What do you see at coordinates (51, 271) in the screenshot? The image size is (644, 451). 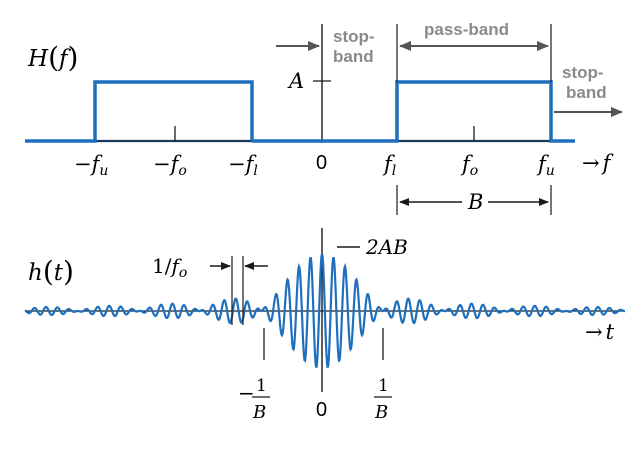 I see `ht-label: h(t)` at bounding box center [51, 271].